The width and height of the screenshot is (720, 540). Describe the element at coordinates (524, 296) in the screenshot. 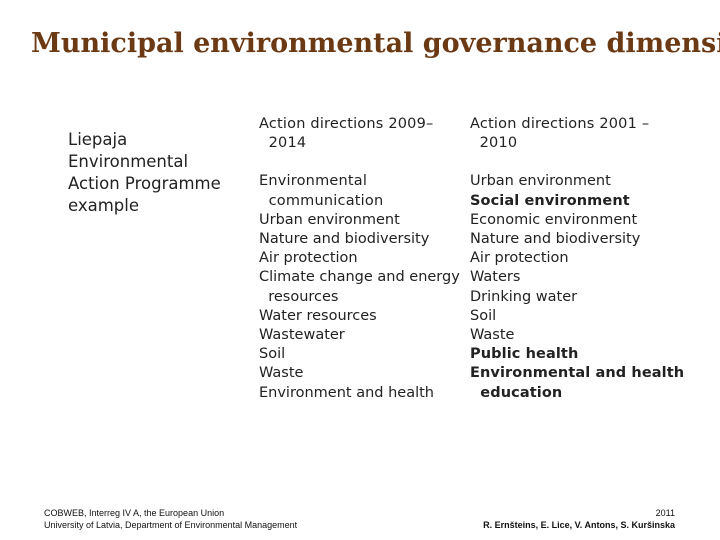

I see `list-item: Drinking water` at that location.